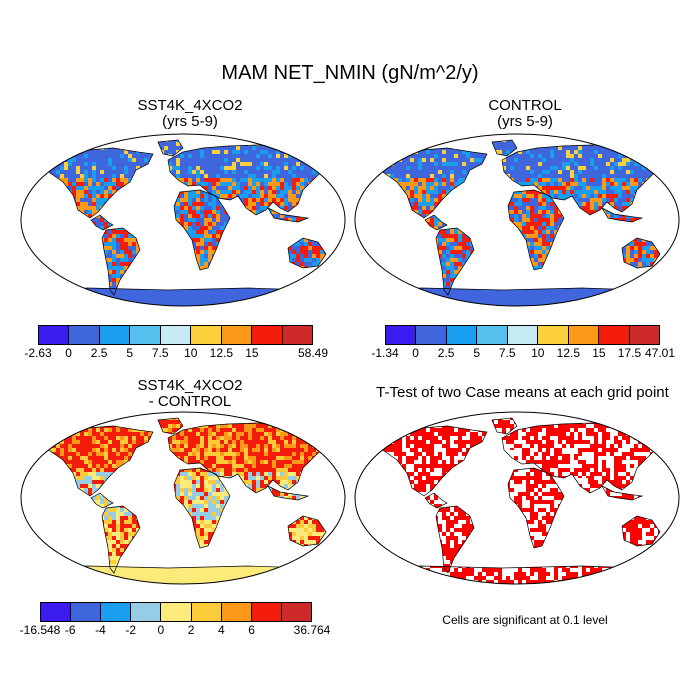  I want to click on colorbar-control, so click(522, 335).